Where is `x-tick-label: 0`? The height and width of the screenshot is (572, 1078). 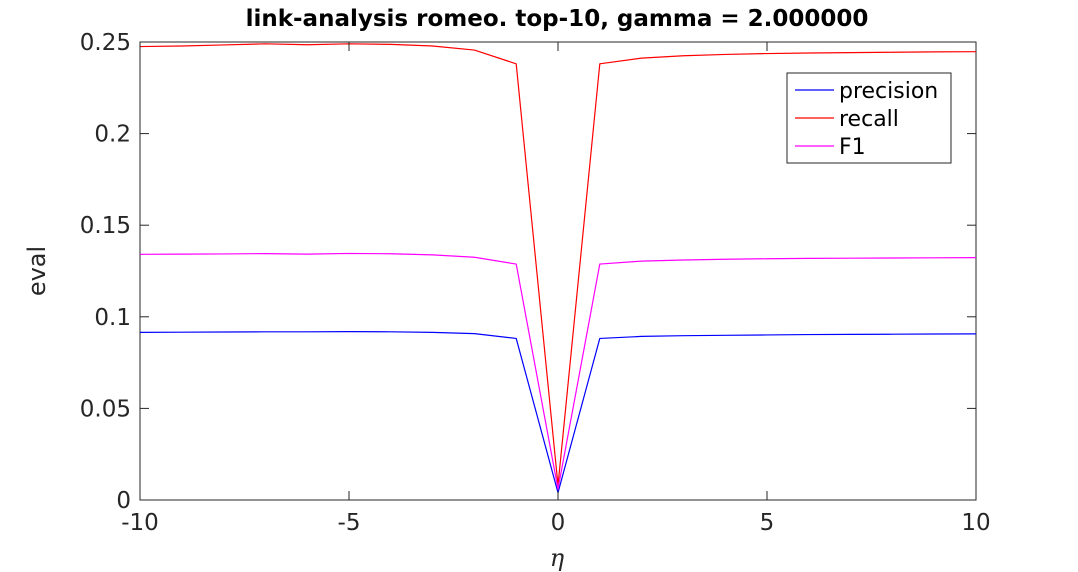
x-tick-label: 0 is located at coordinates (558, 523).